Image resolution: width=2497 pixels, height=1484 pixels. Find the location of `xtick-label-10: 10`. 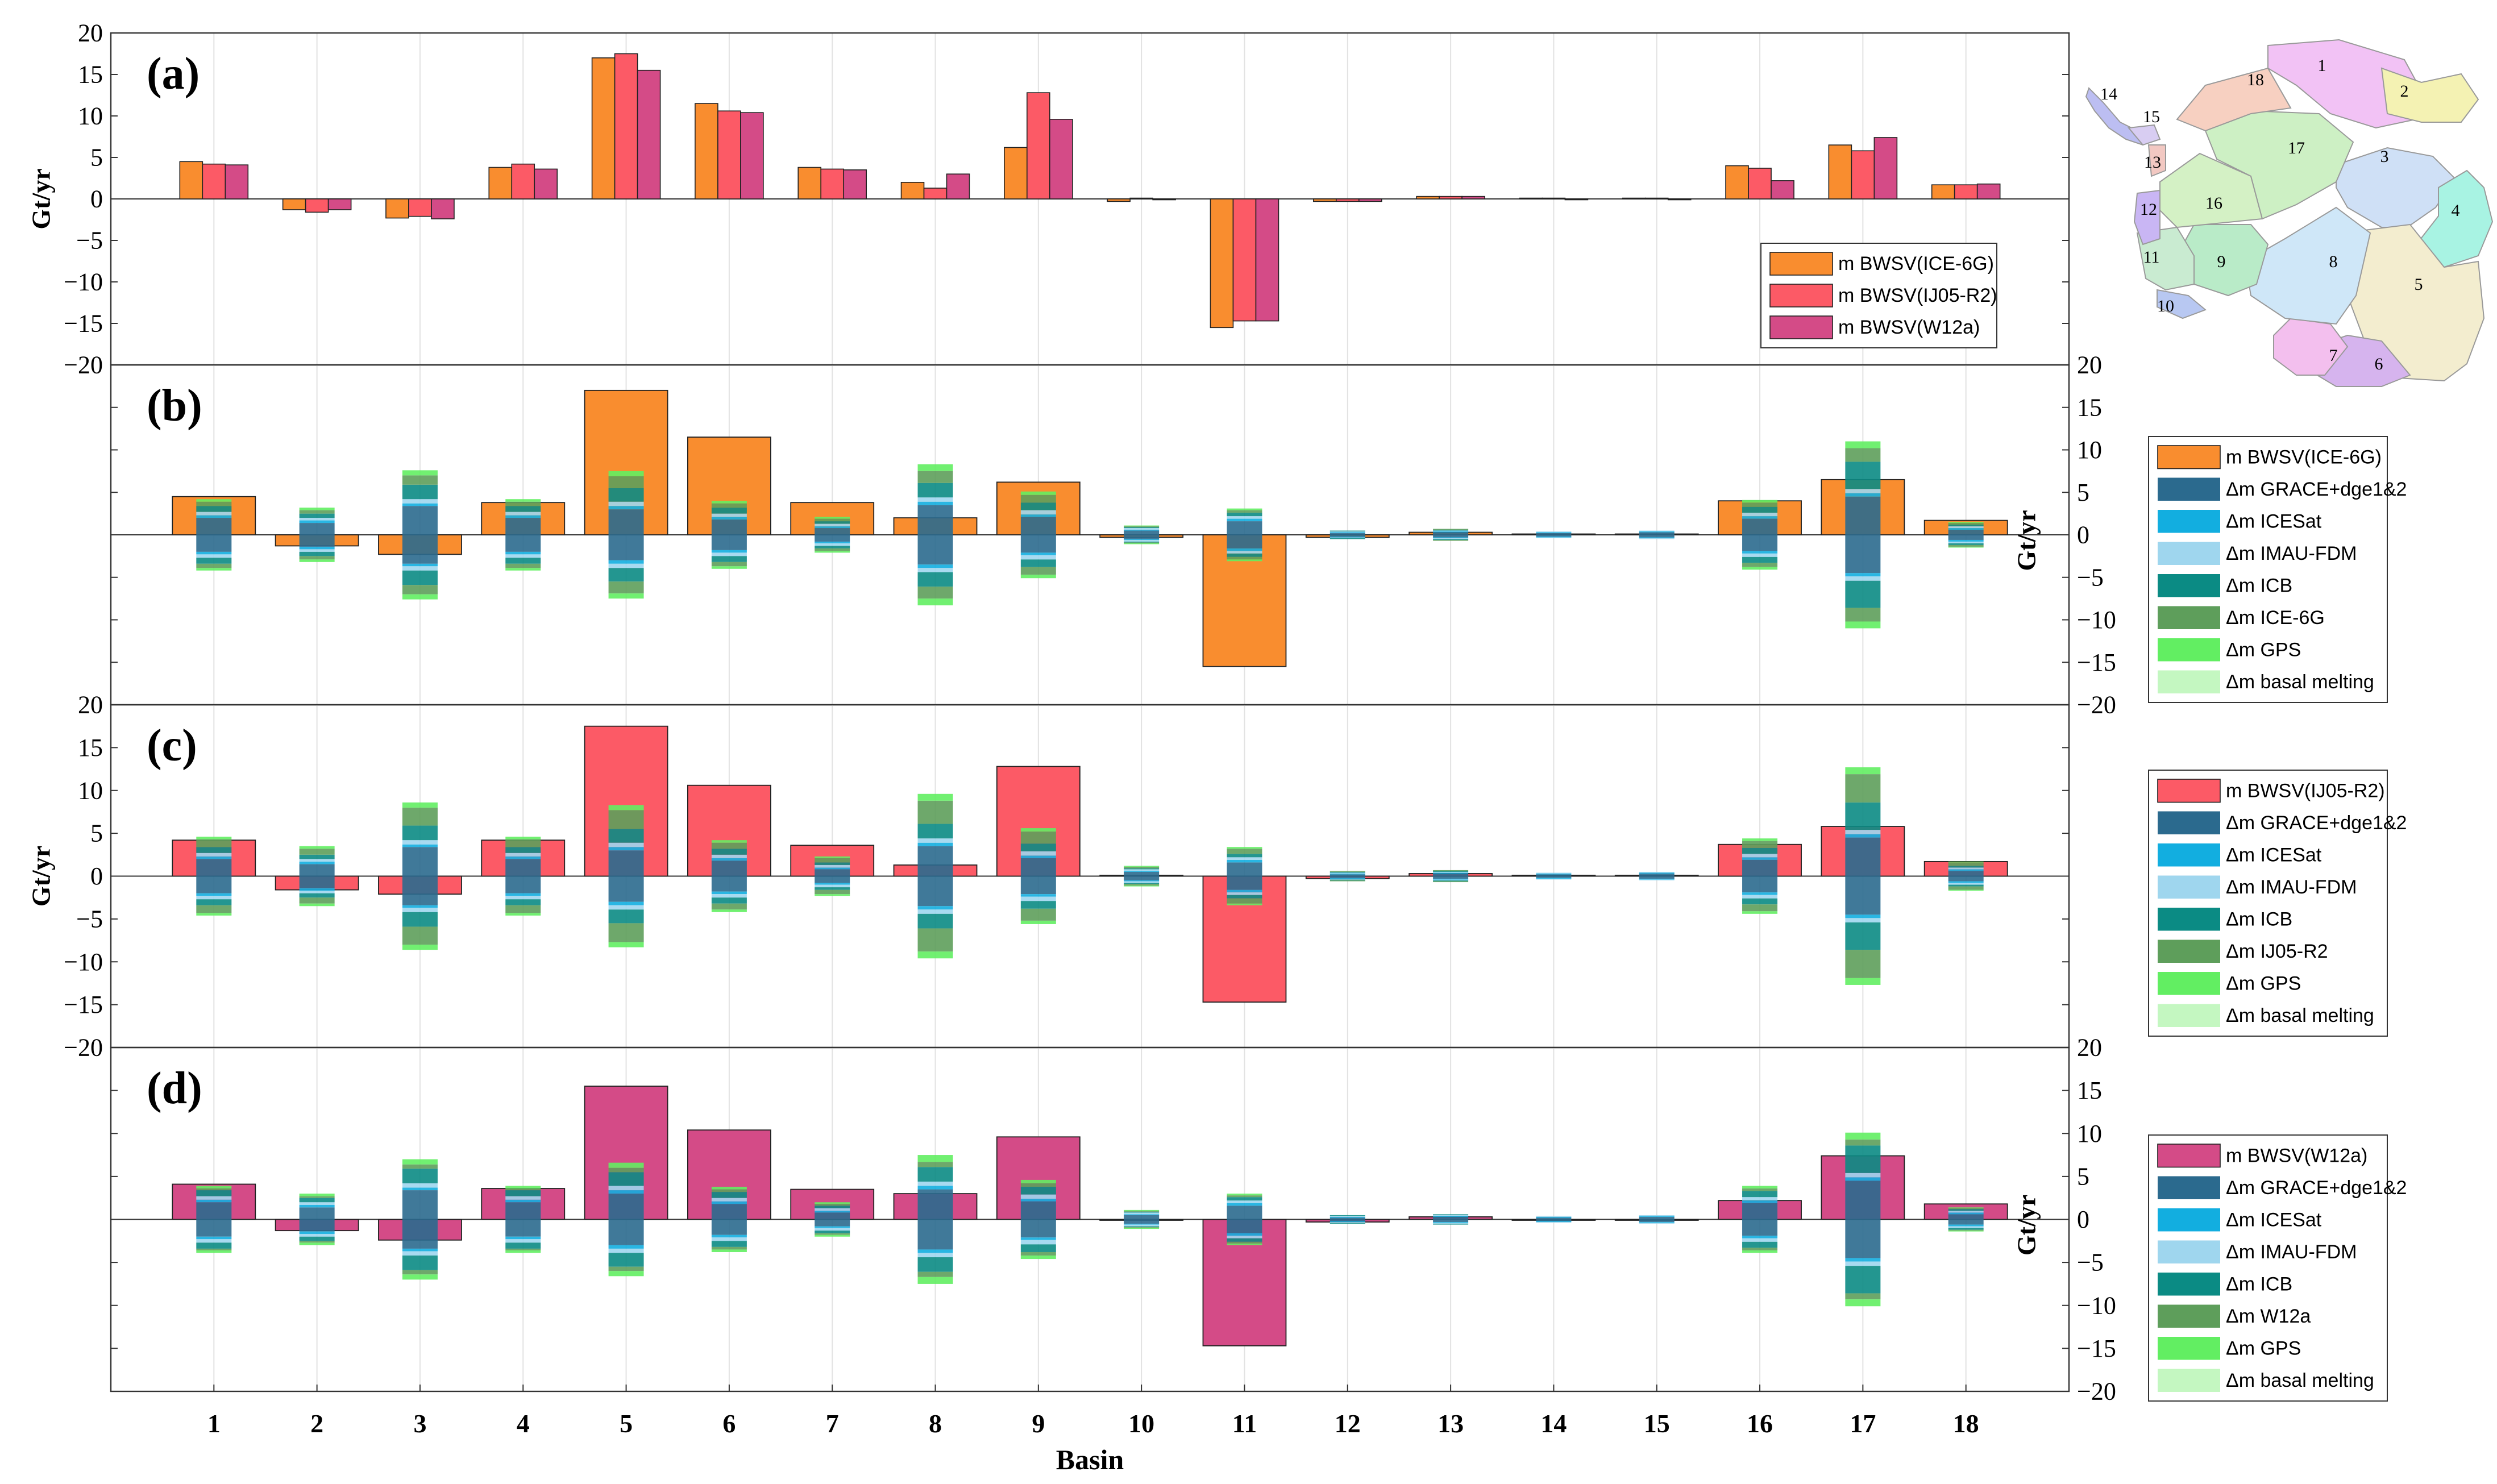

xtick-label-10: 10 is located at coordinates (1141, 1424).